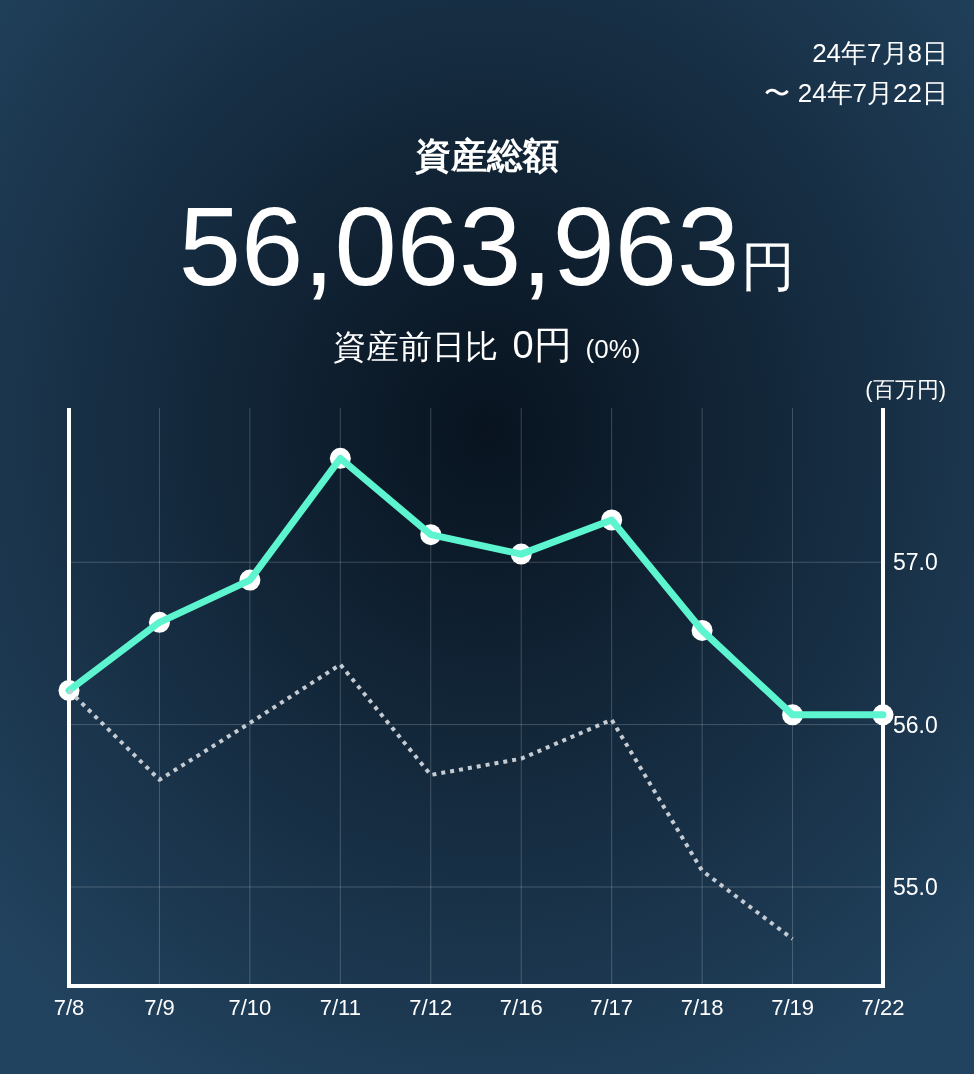 This screenshot has height=1074, width=974. I want to click on annotation: 0円, so click(542, 345).